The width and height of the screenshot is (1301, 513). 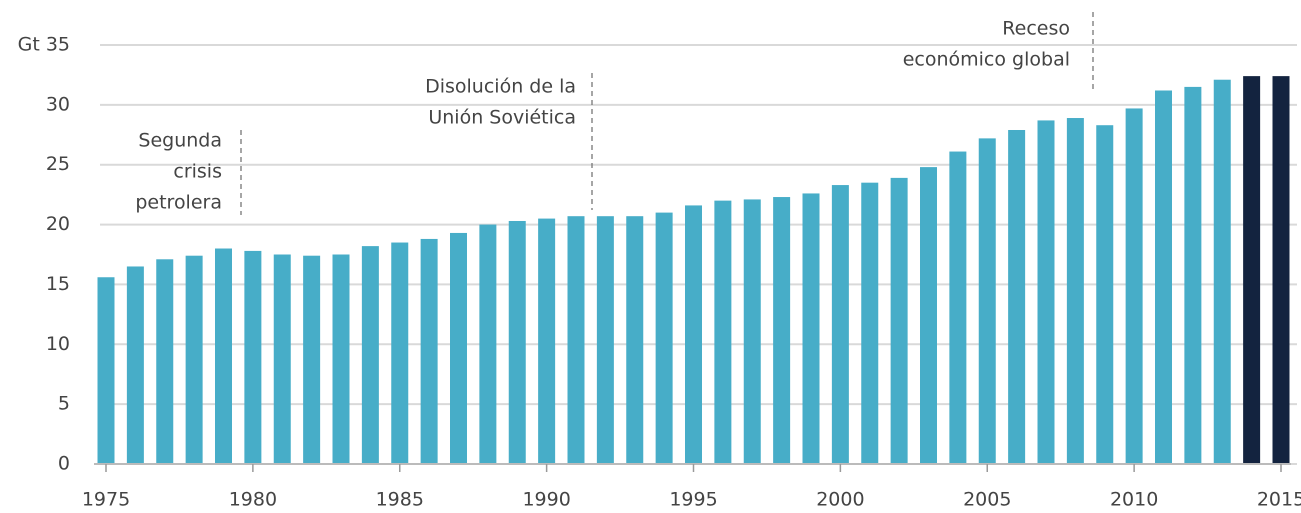 What do you see at coordinates (64, 464) in the screenshot?
I see `y-tick-label: 0` at bounding box center [64, 464].